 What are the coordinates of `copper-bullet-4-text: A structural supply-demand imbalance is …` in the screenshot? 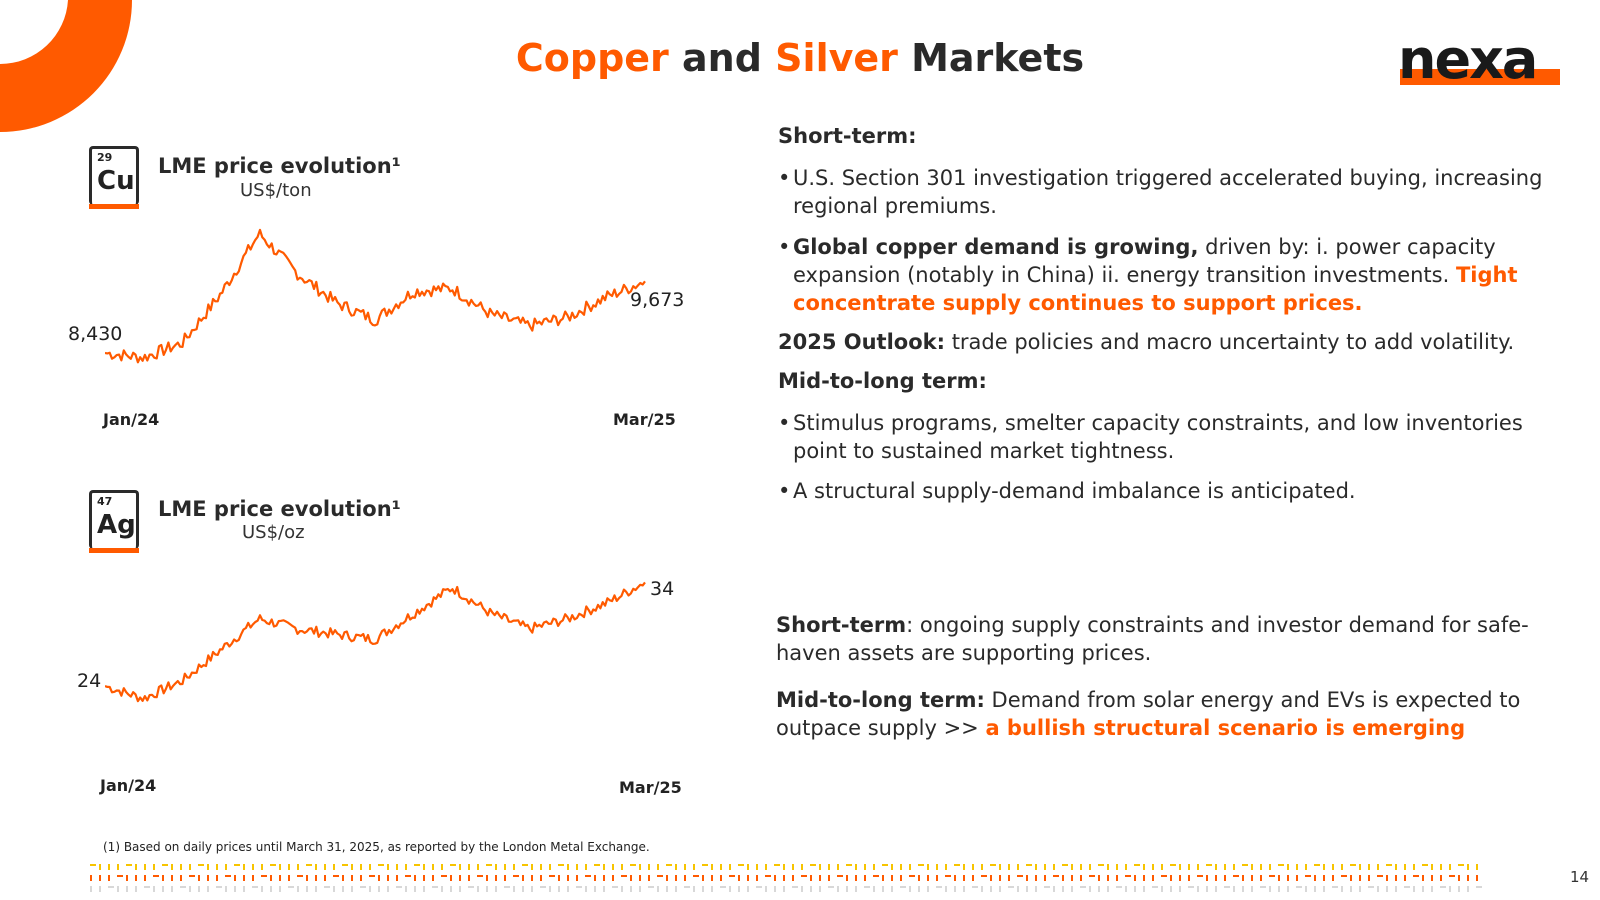 It's located at (1074, 491).